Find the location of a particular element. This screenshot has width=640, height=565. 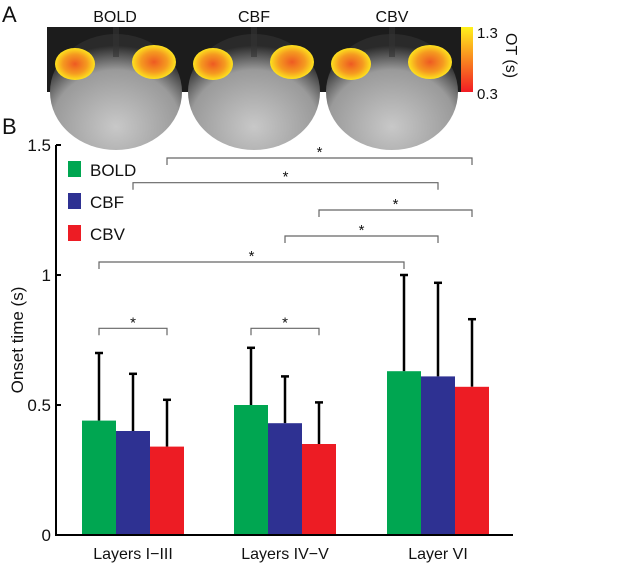

colorbar-min-label: 0.3 is located at coordinates (487, 94).